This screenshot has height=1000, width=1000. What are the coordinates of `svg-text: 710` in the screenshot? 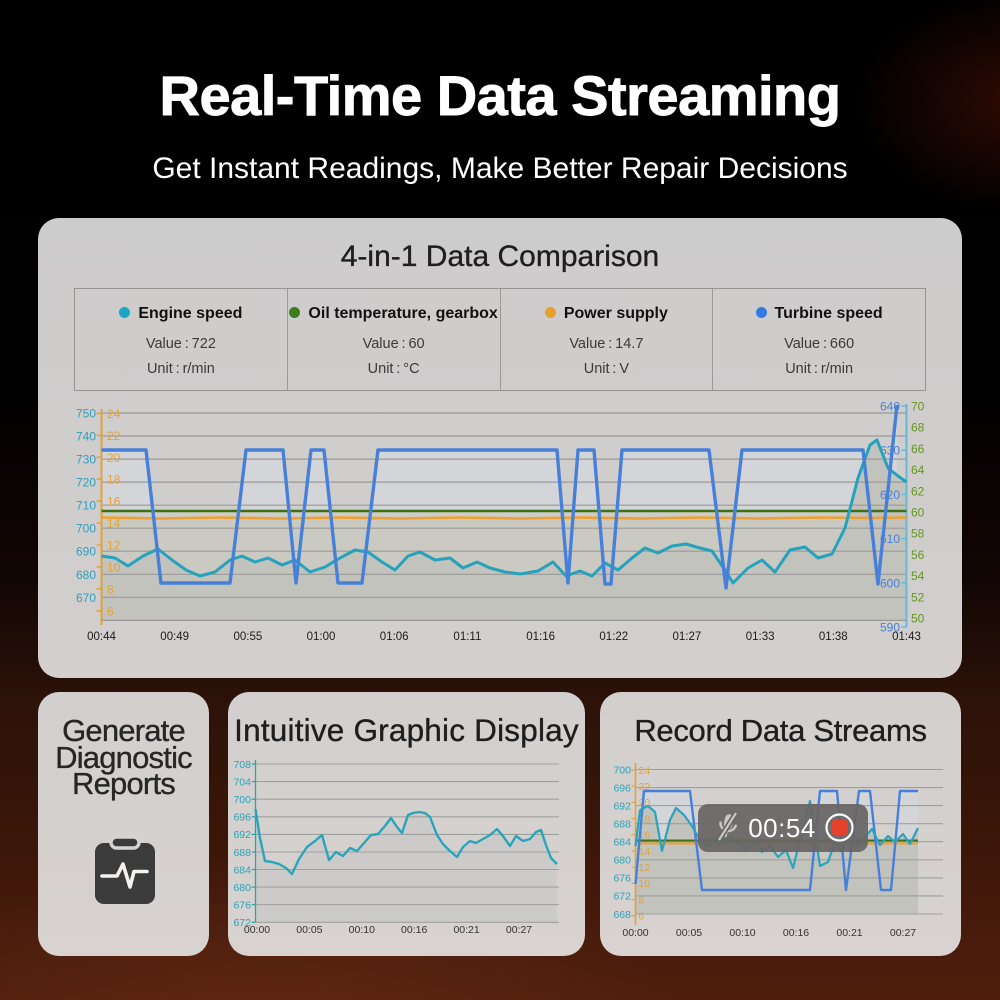 It's located at (86, 506).